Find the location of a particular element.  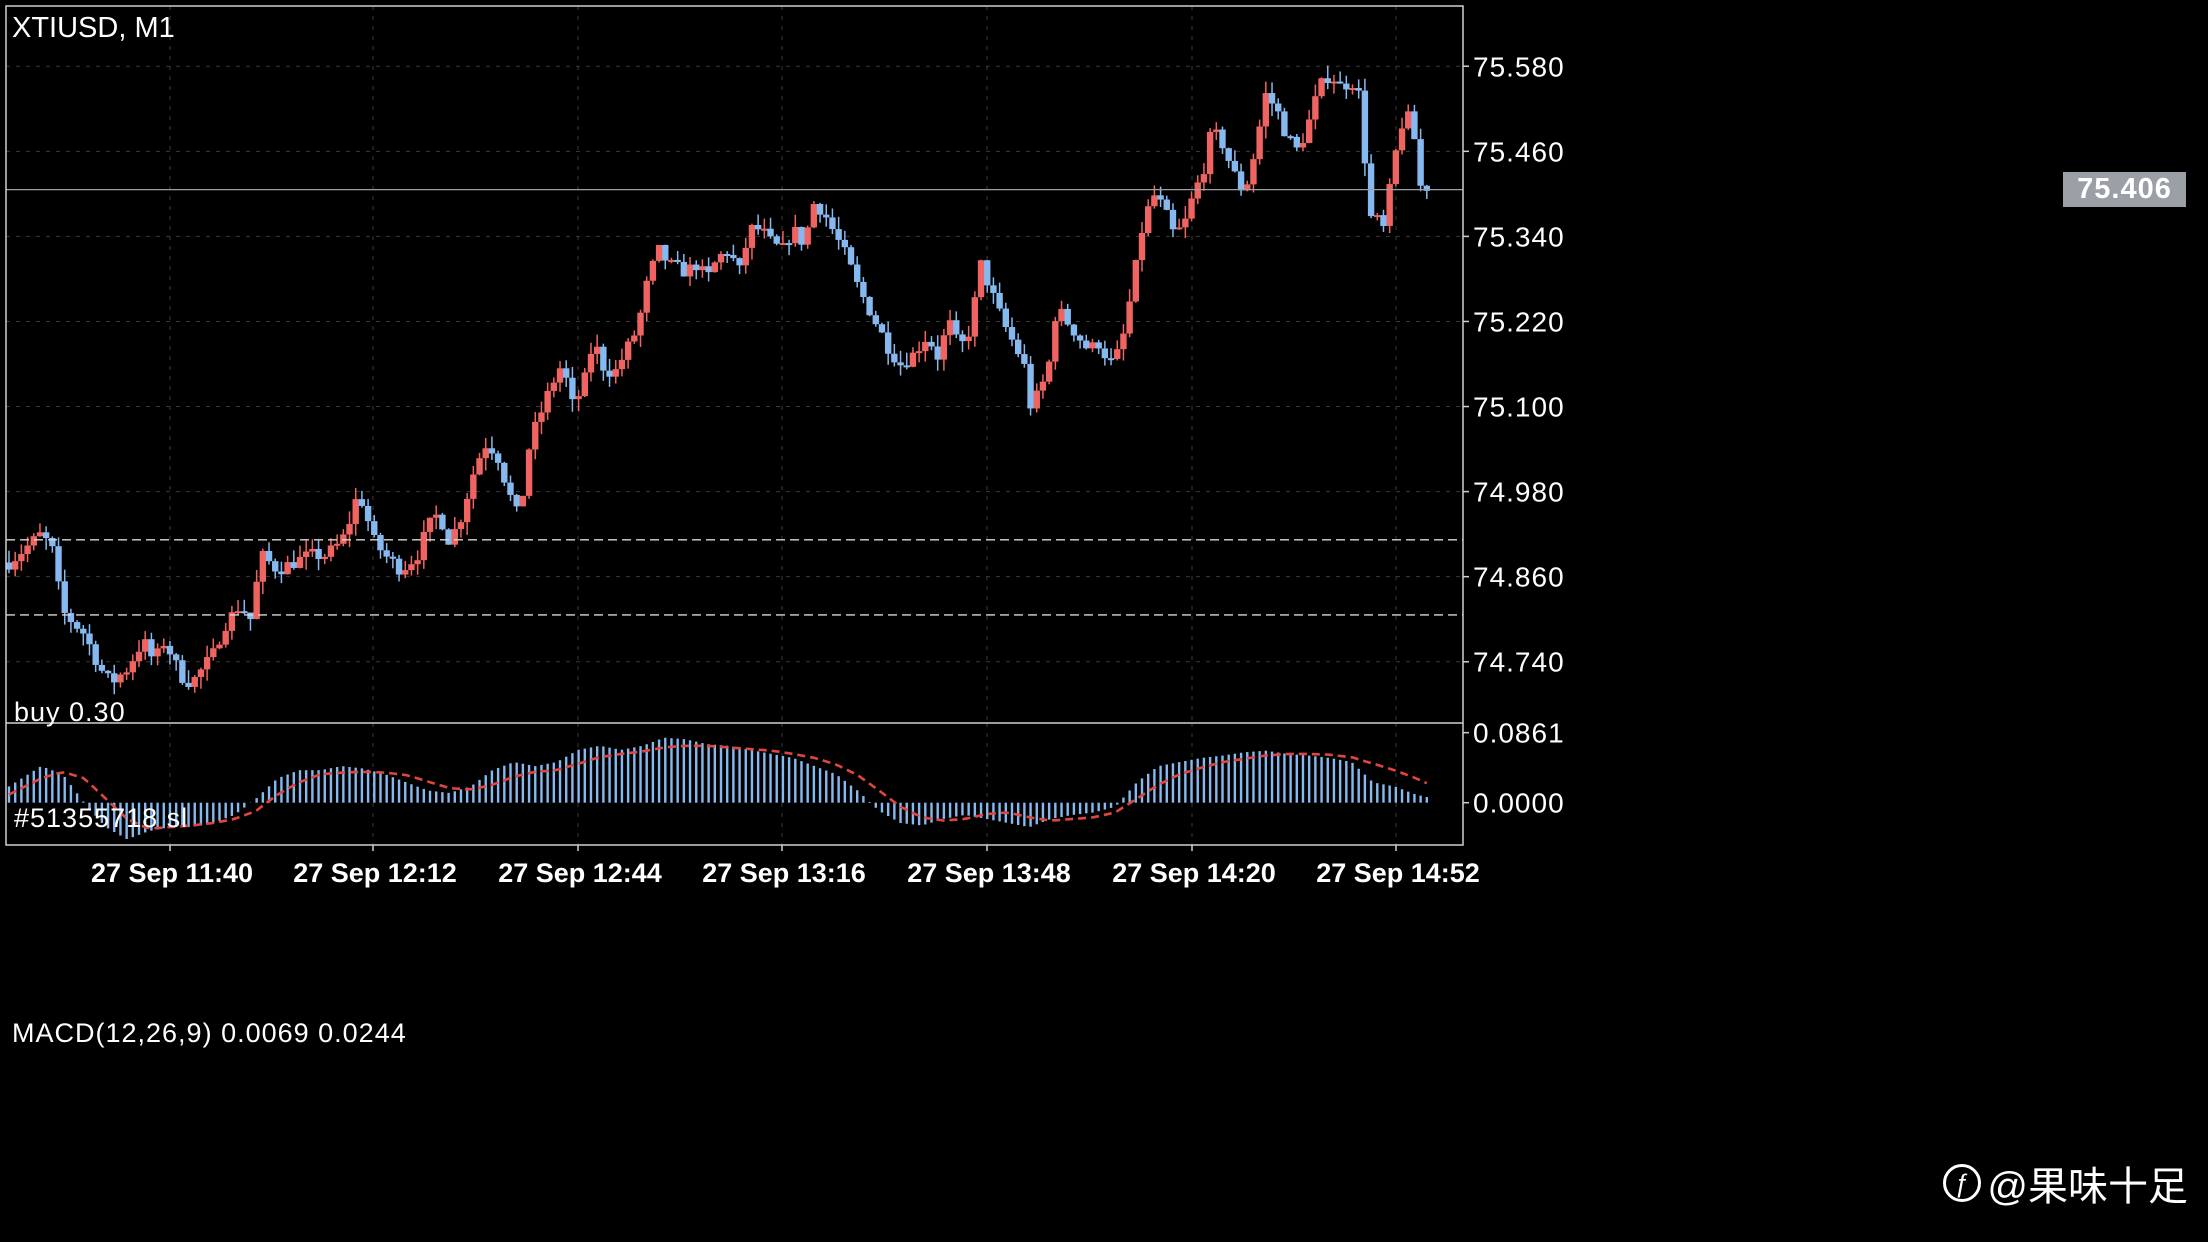

x-tick-label: 27 Sep 11:40 is located at coordinates (172, 873).